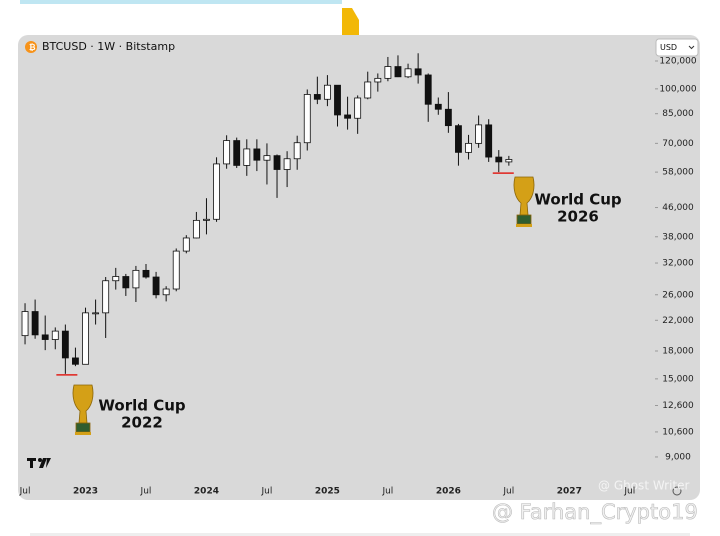  I want to click on x-tick-label: 2023, so click(85, 492).